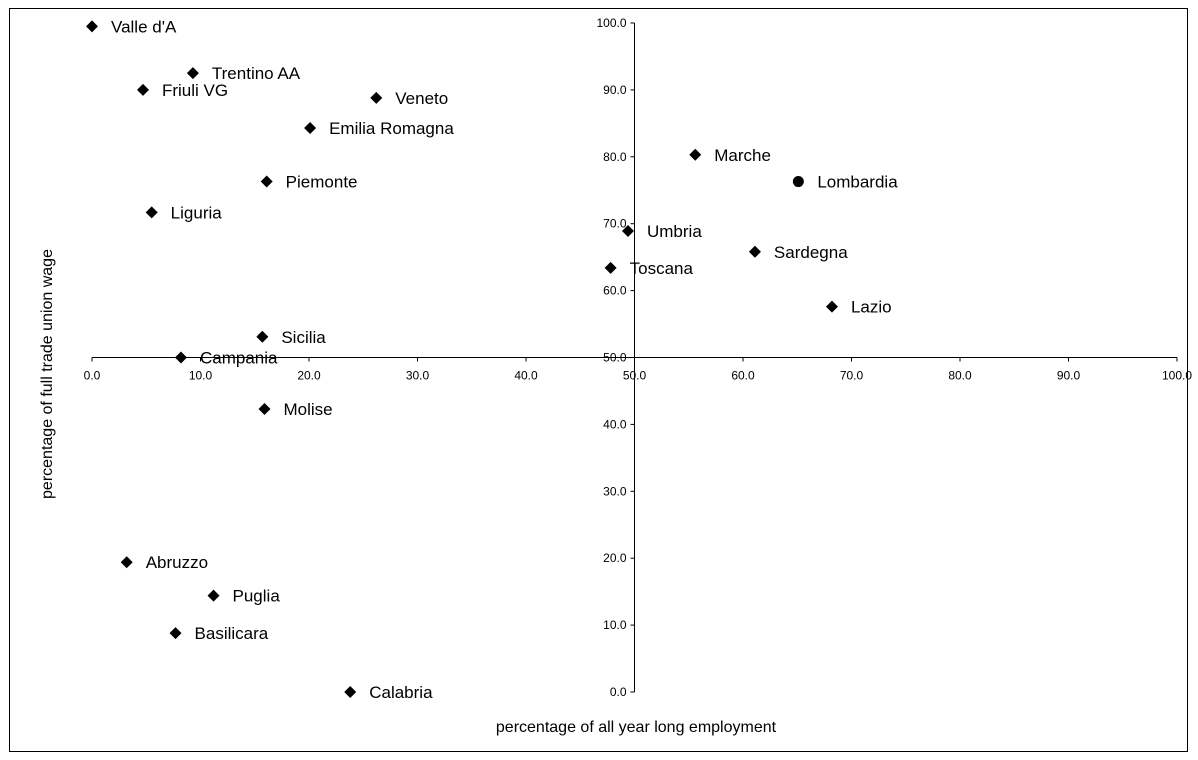 This screenshot has height=760, width=1198. Describe the element at coordinates (615, 491) in the screenshot. I see `y-tick-label: 30.0` at that location.